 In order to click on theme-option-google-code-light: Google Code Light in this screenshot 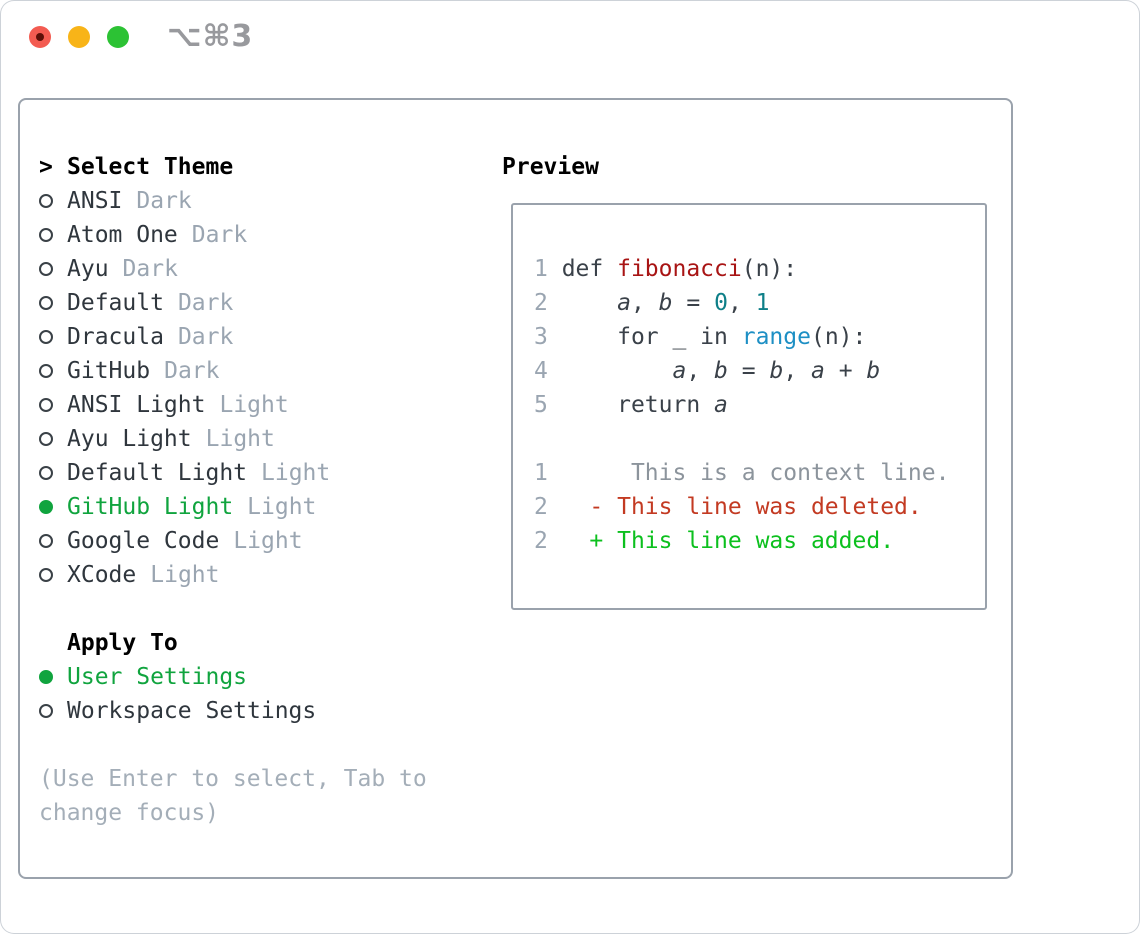, I will do `click(233, 541)`.